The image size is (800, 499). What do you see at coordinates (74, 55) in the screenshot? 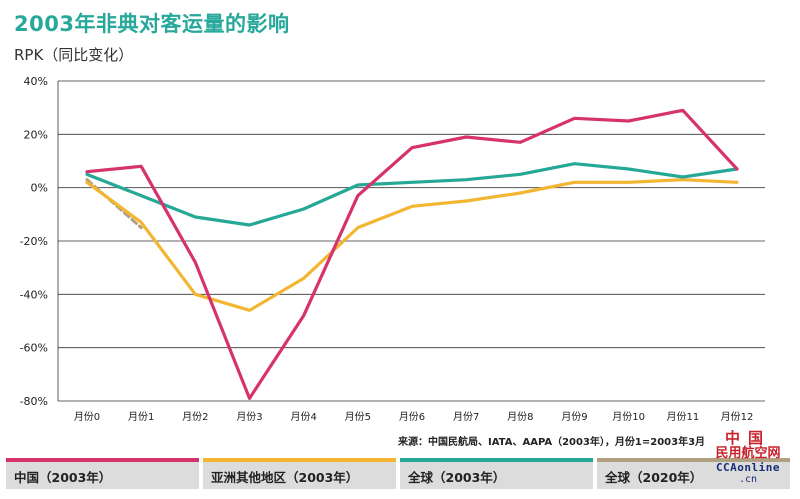
I see `chart-subtitle: RPK（同比变化）` at bounding box center [74, 55].